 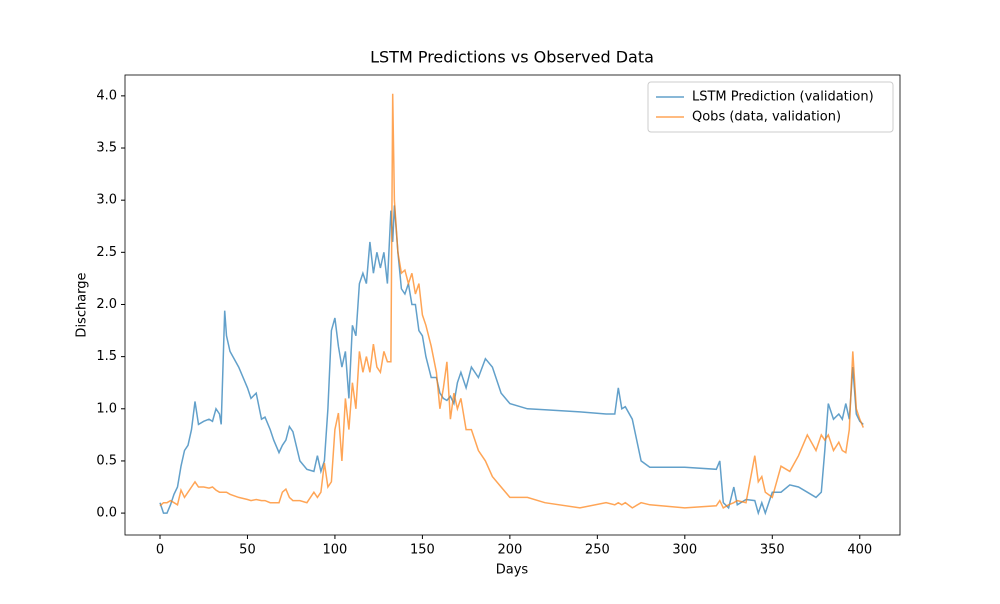 I want to click on x-tick-label: 400, so click(x=859, y=550).